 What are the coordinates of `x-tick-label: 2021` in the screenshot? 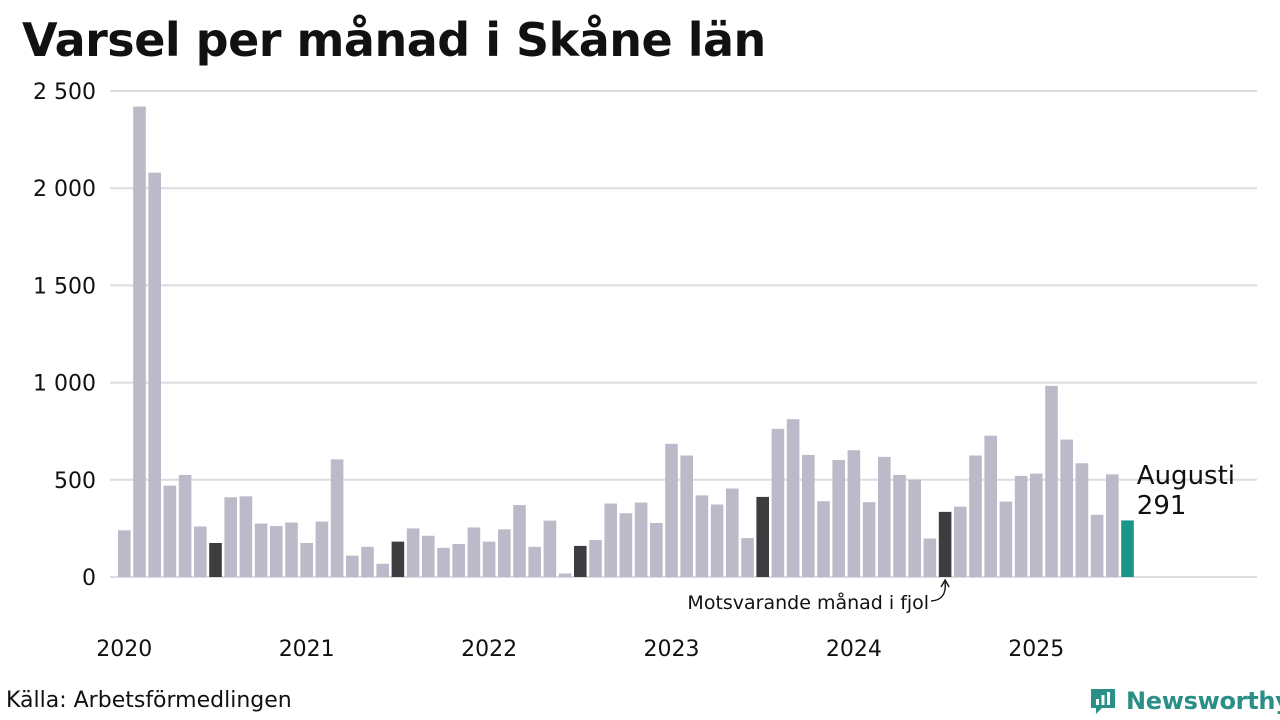 It's located at (307, 649).